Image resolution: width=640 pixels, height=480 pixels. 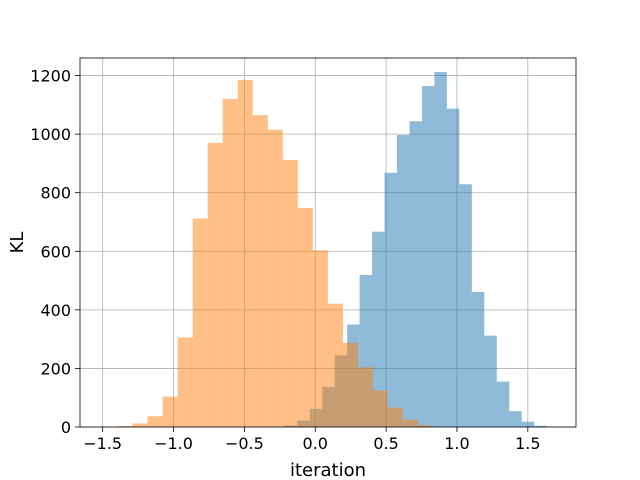 What do you see at coordinates (17, 243) in the screenshot?
I see `y-axis-label: KL` at bounding box center [17, 243].